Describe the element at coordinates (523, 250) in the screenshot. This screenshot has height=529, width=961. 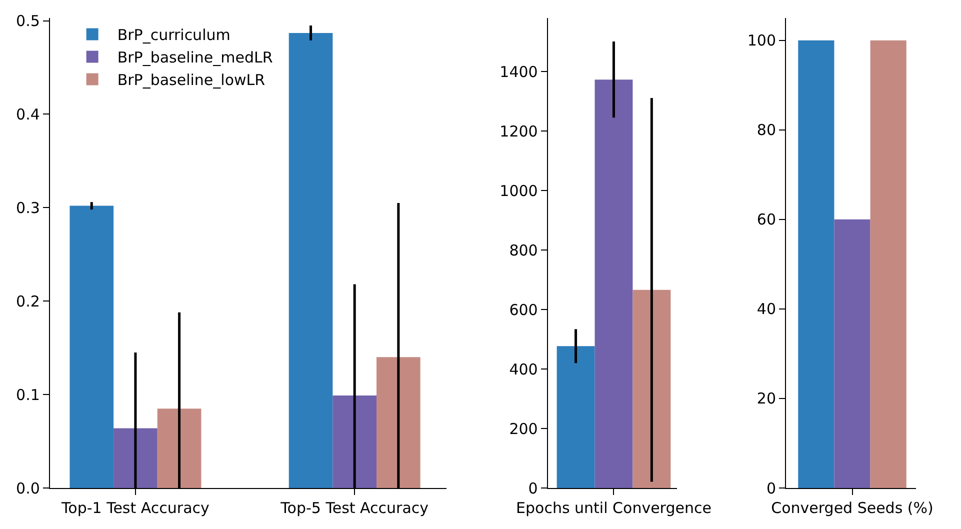
I see `y-tick-label: 800` at that location.